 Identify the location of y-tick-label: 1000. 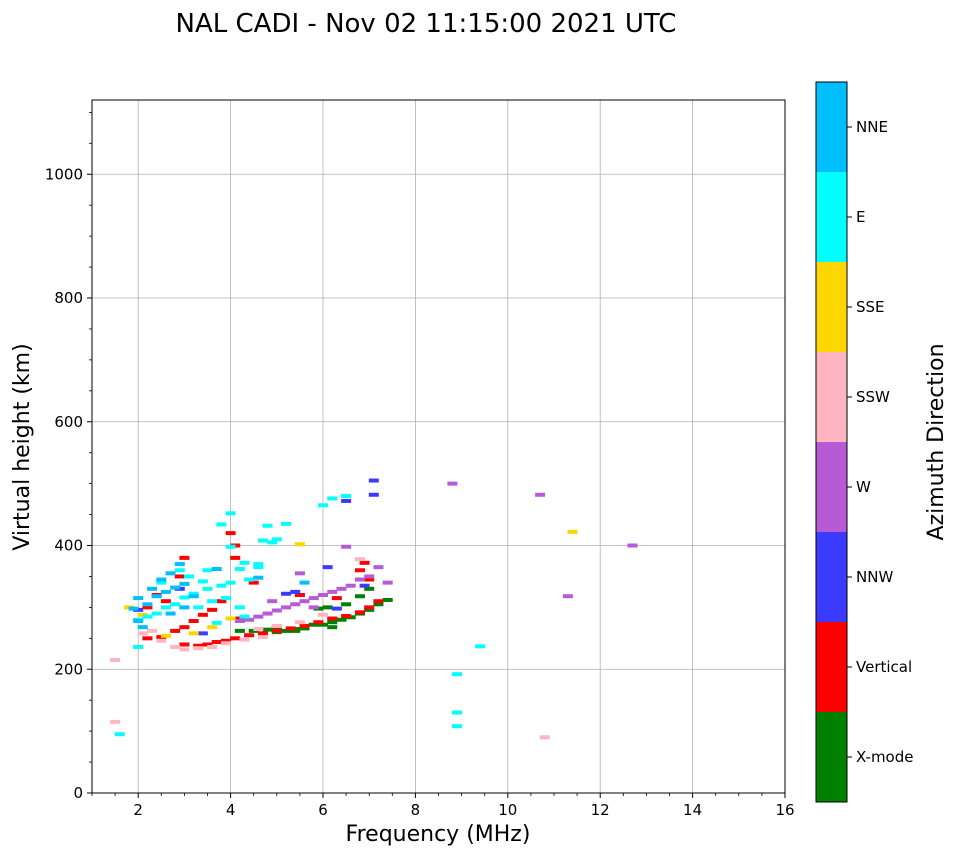
(64, 174).